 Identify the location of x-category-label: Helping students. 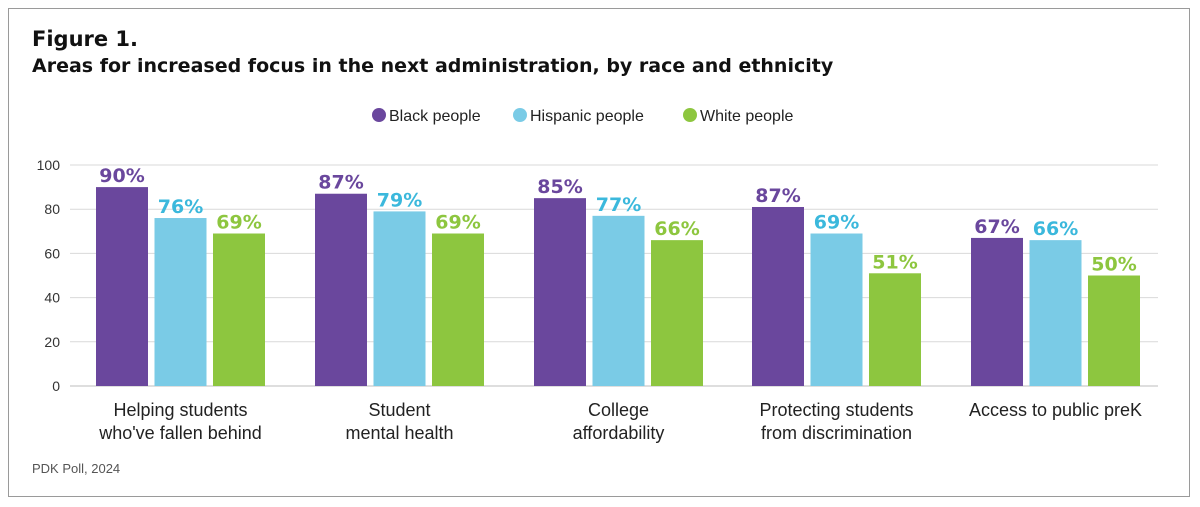
(180, 410).